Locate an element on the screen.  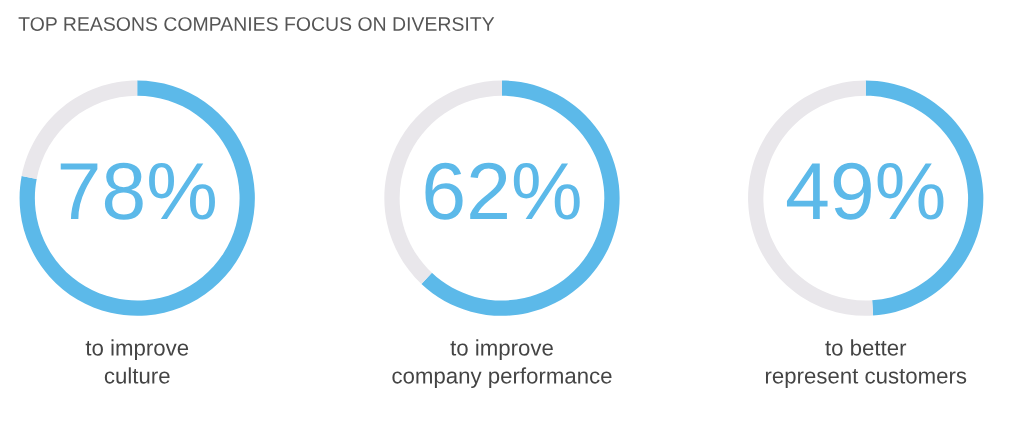
slice-label: to improve culture is located at coordinates (137, 361).